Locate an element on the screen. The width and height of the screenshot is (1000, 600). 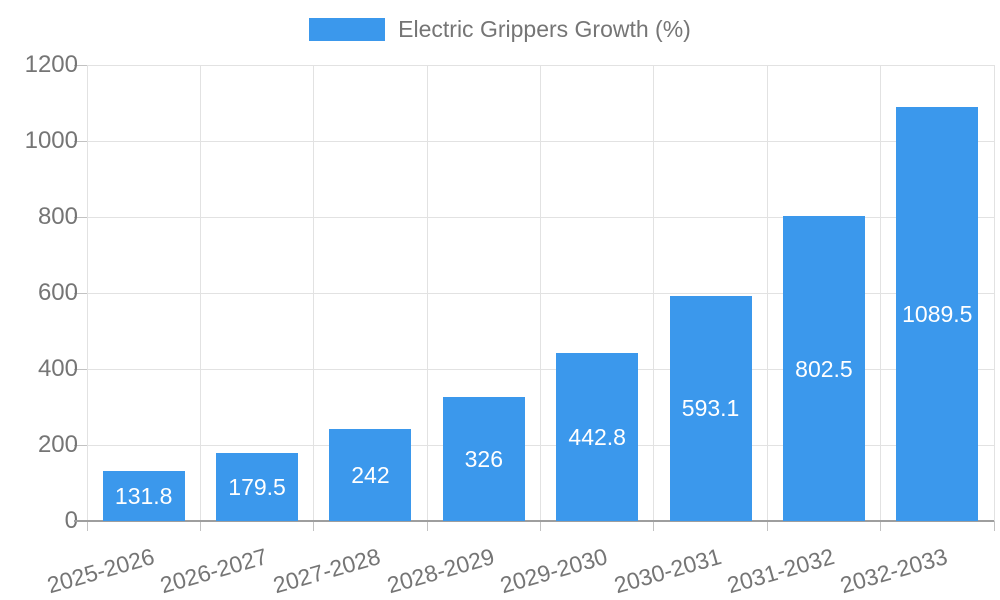
bar-value-label: 593.1 is located at coordinates (710, 408).